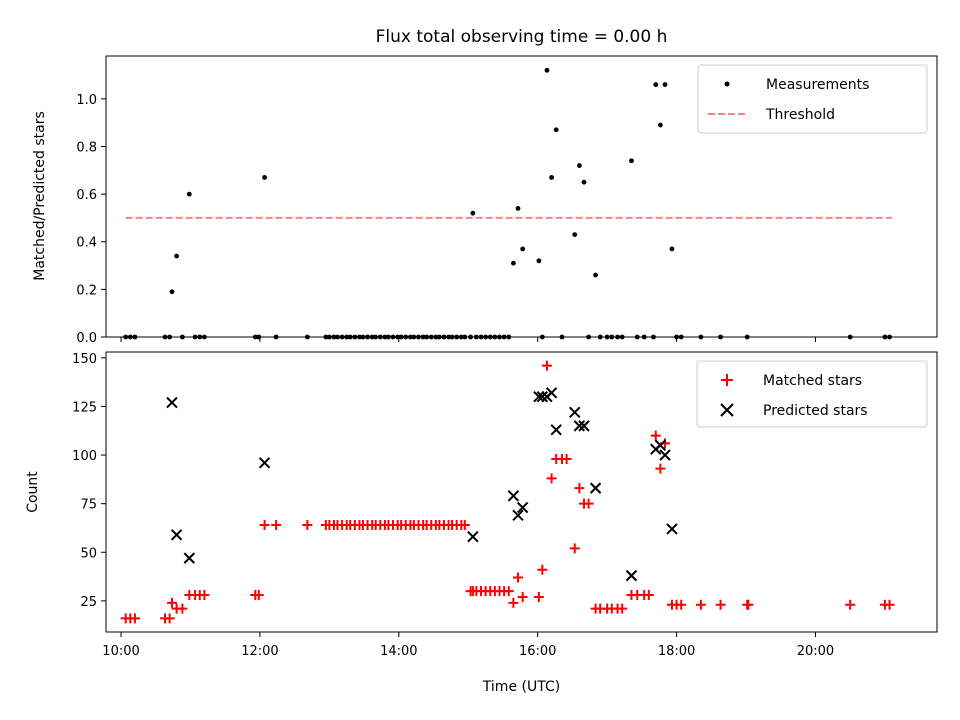 The image size is (960, 720). What do you see at coordinates (86, 243) in the screenshot?
I see `top-y-tick-label: 0.4` at bounding box center [86, 243].